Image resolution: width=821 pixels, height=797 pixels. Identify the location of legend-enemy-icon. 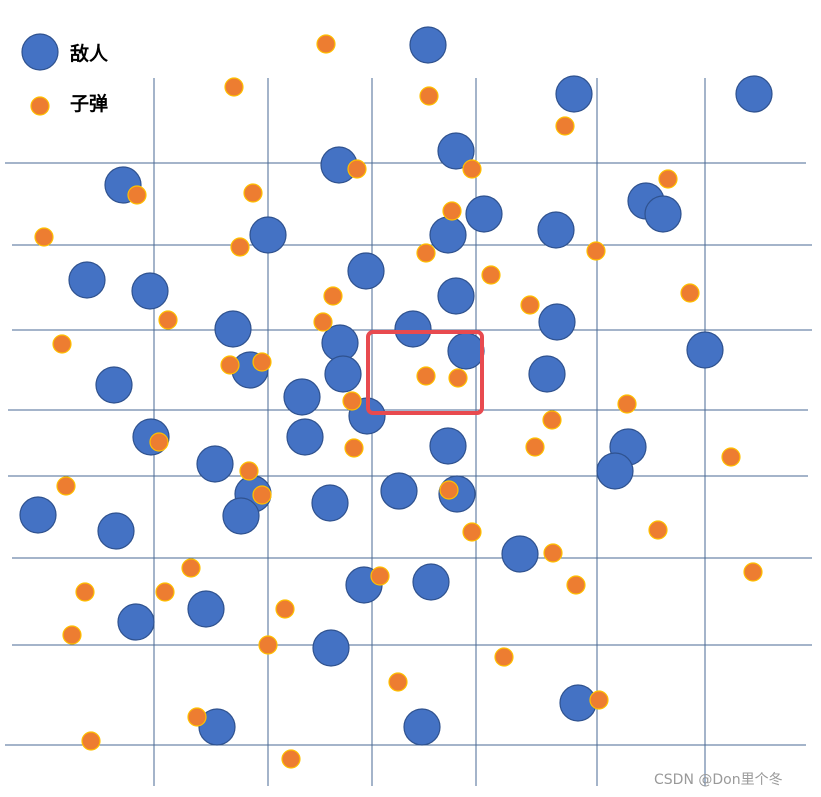
(40, 52).